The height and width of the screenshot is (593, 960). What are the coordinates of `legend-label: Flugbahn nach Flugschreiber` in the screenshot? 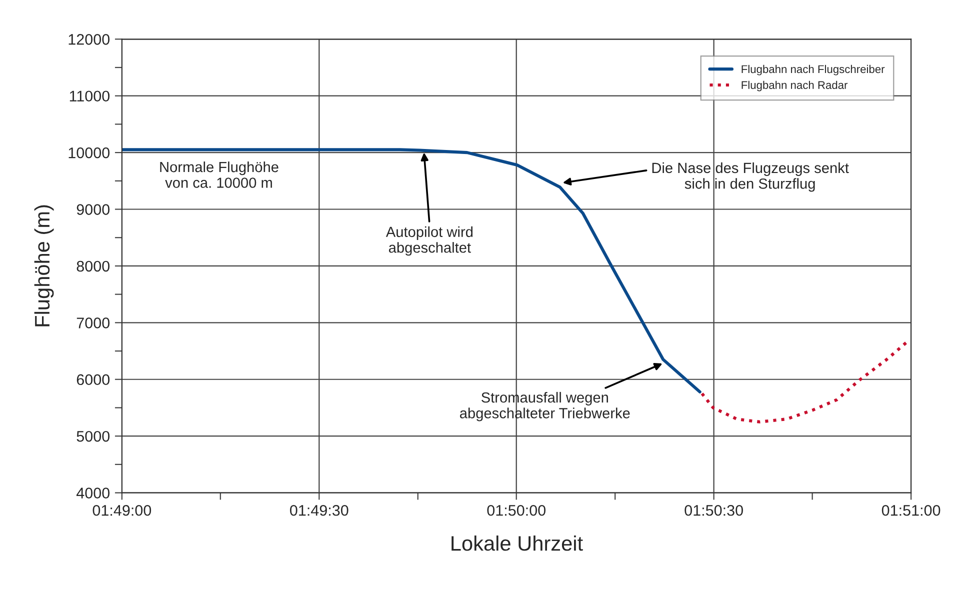 It's located at (813, 70).